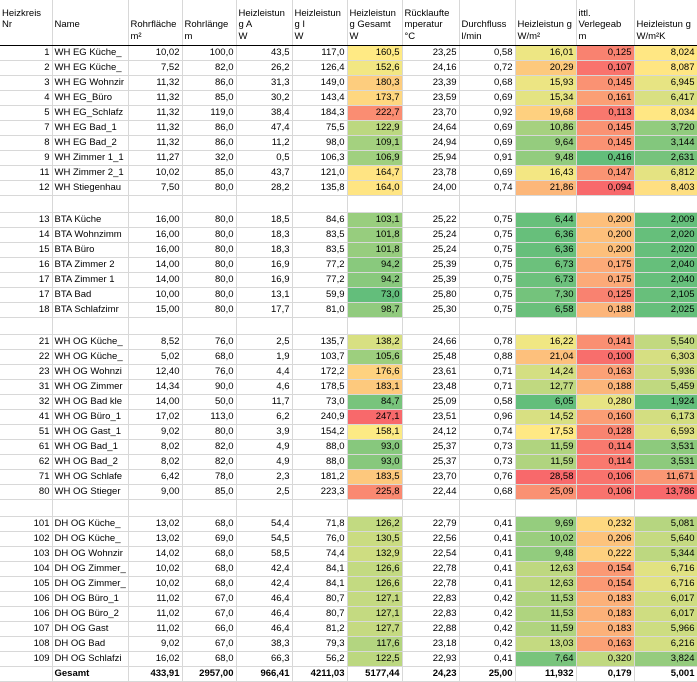  I want to click on cell-heizleistung-m2k: 5,540, so click(665, 342).